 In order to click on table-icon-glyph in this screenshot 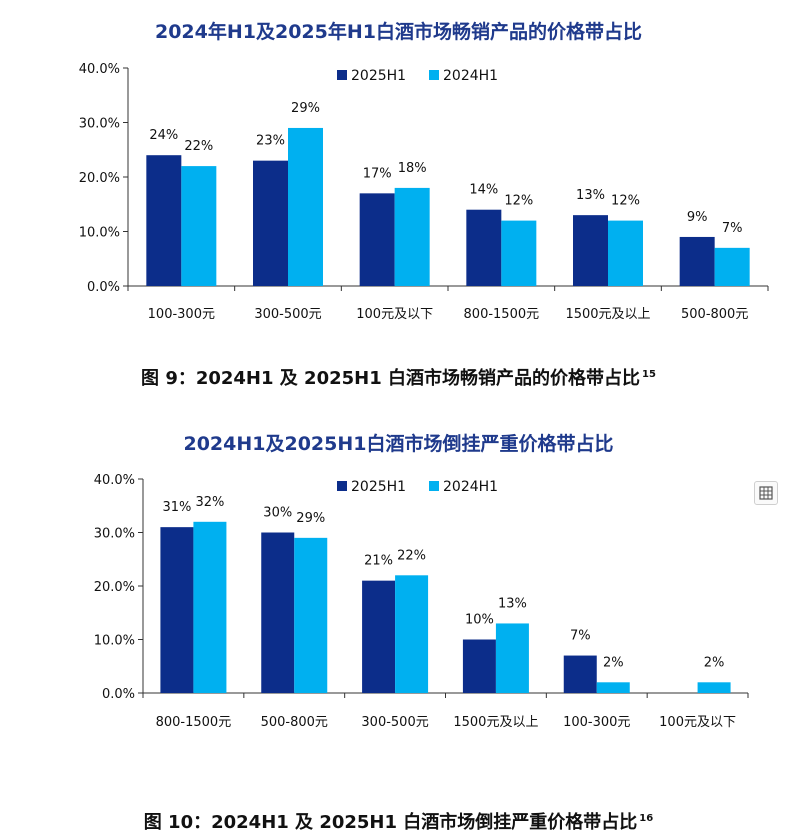, I will do `click(766, 493)`.